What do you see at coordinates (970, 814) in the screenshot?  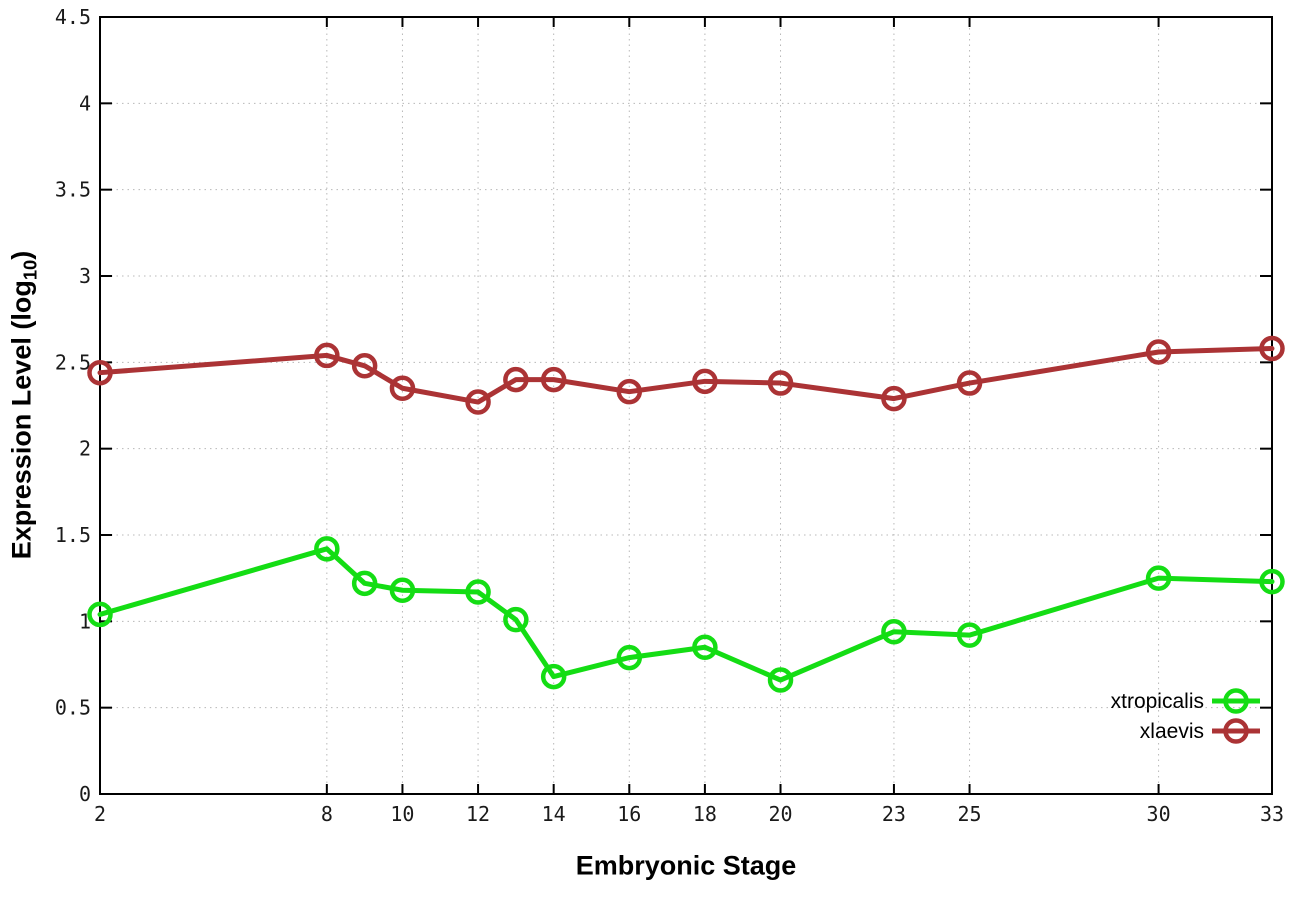 I see `x-tick-label: 25` at bounding box center [970, 814].